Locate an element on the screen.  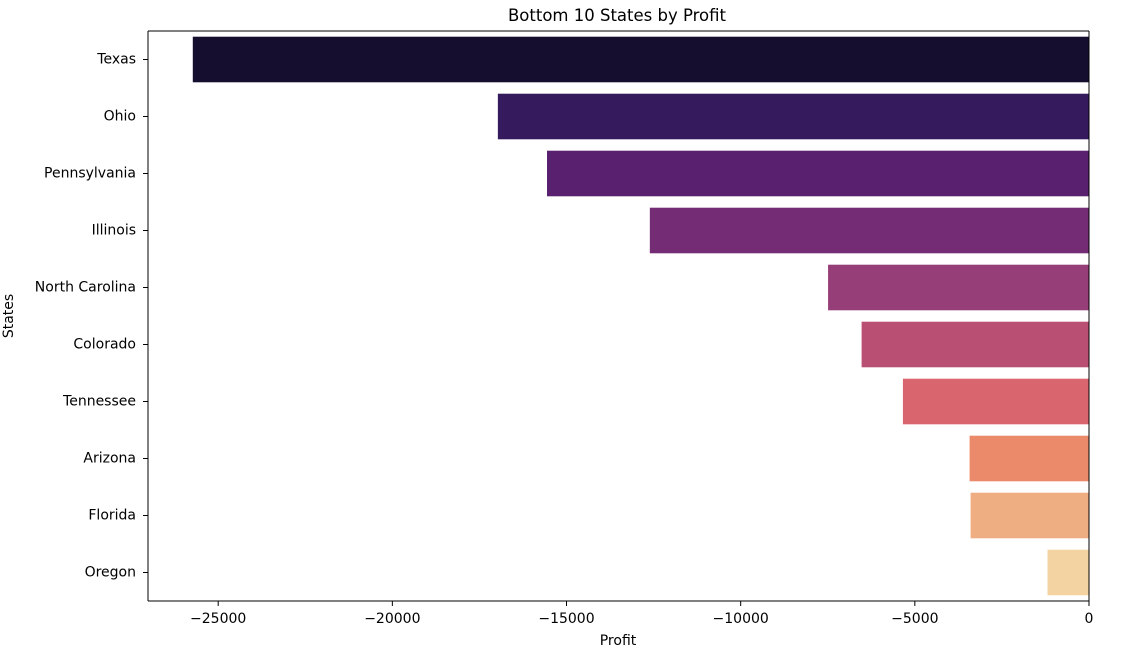
bar-oregon is located at coordinates (1068, 572).